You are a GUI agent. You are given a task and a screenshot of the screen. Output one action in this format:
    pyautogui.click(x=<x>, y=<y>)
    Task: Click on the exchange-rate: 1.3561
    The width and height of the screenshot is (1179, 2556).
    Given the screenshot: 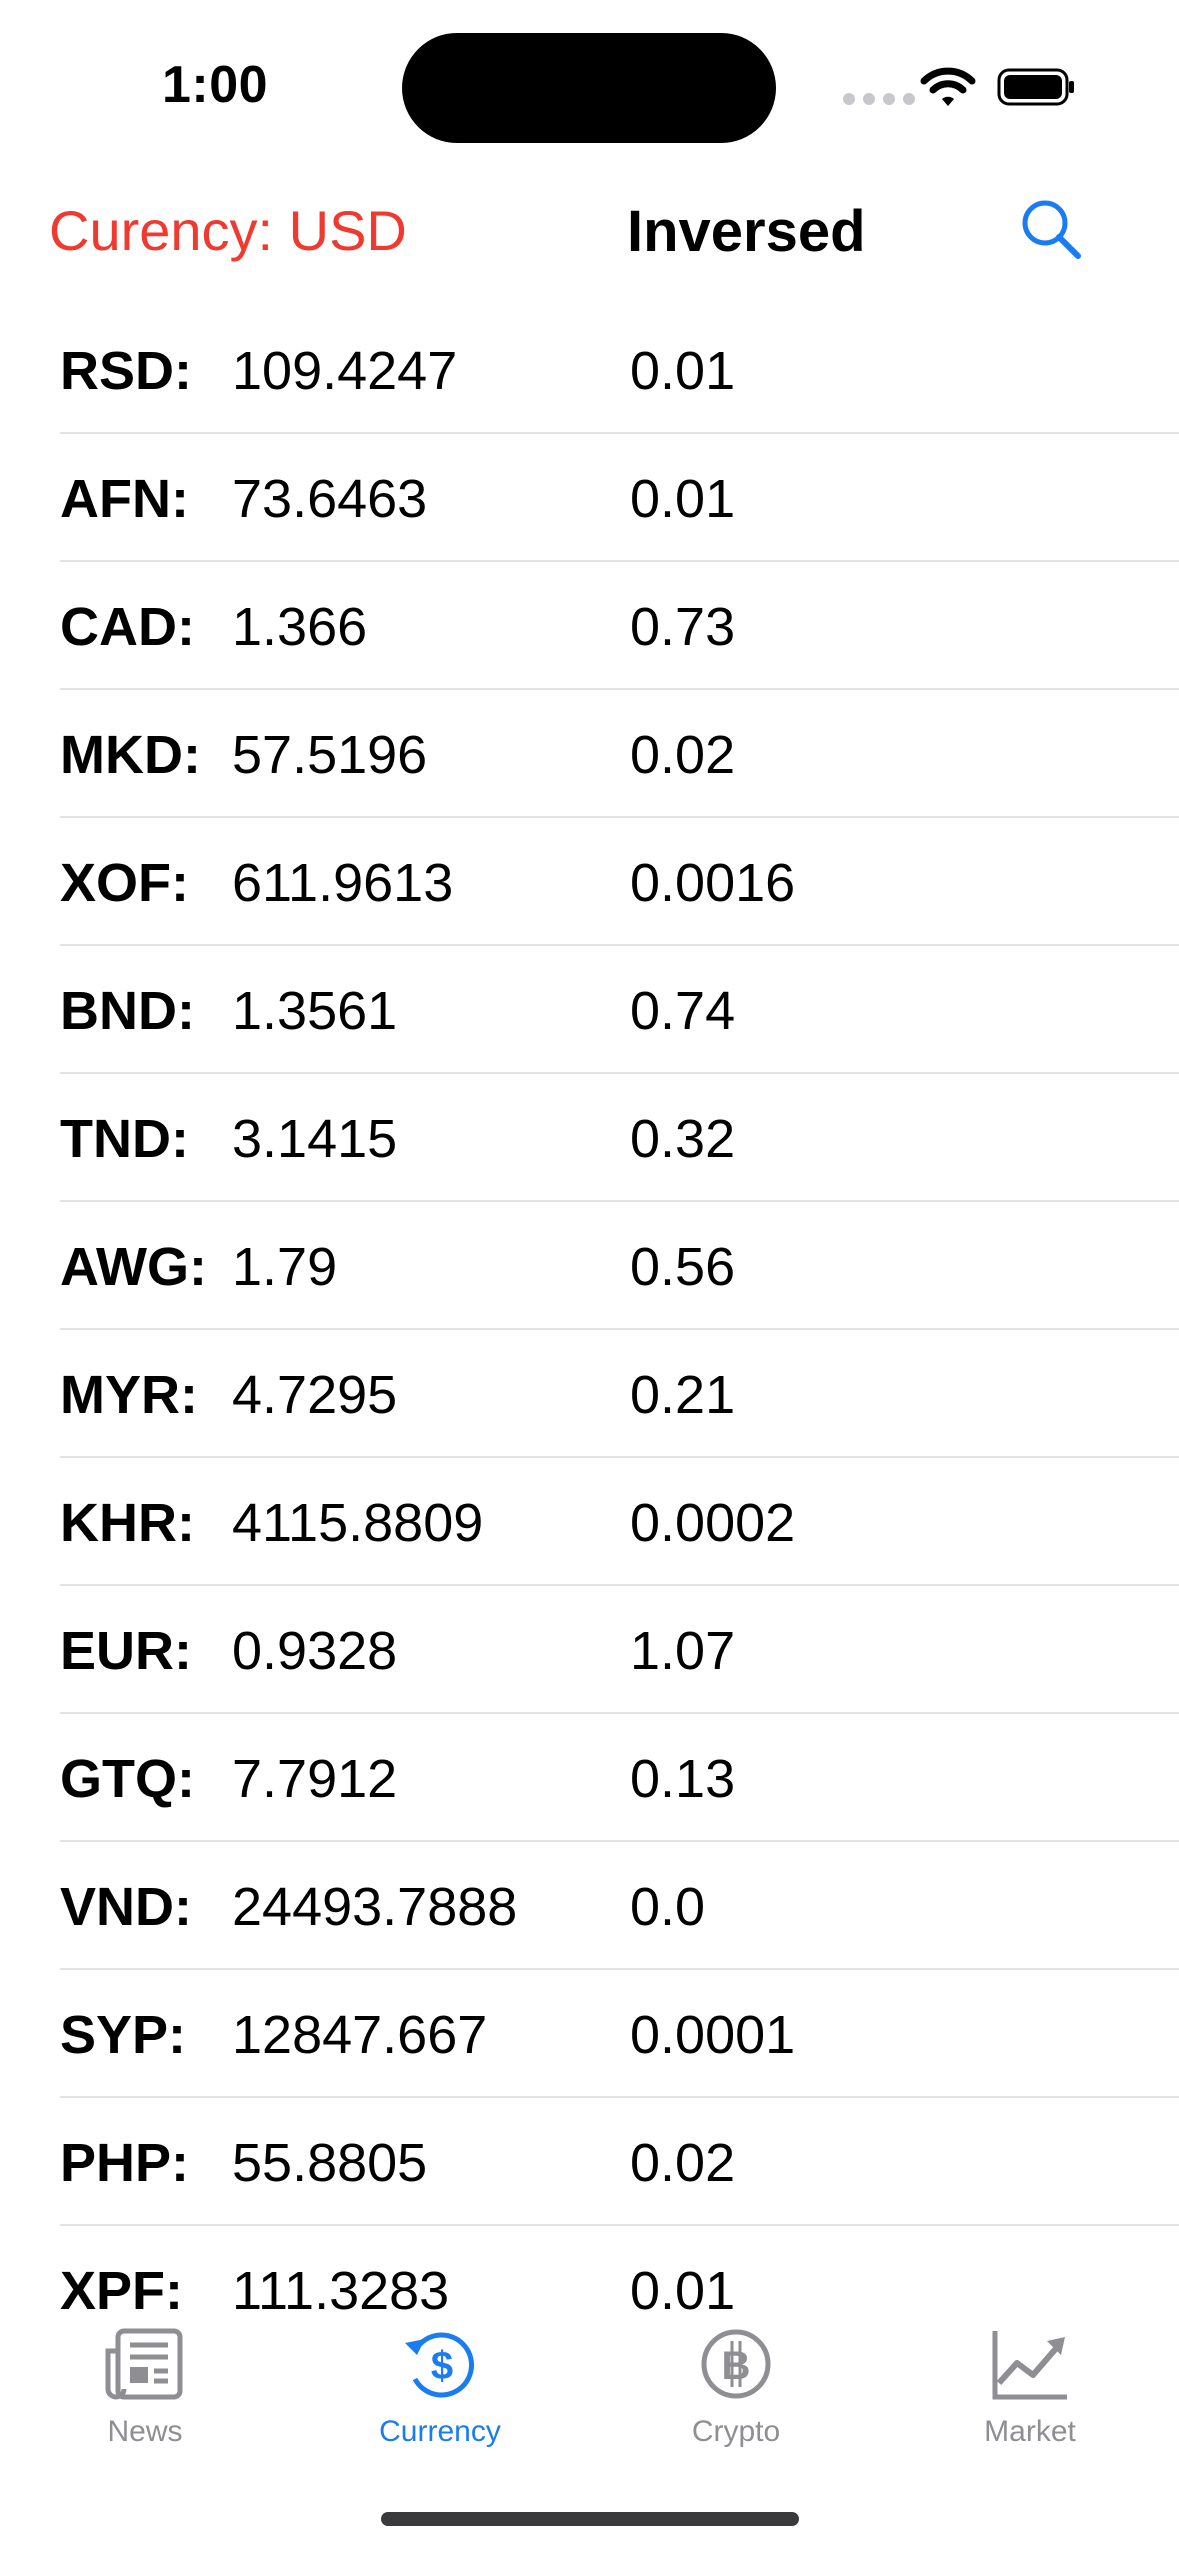 What is the action you would take?
    pyautogui.click(x=314, y=1011)
    